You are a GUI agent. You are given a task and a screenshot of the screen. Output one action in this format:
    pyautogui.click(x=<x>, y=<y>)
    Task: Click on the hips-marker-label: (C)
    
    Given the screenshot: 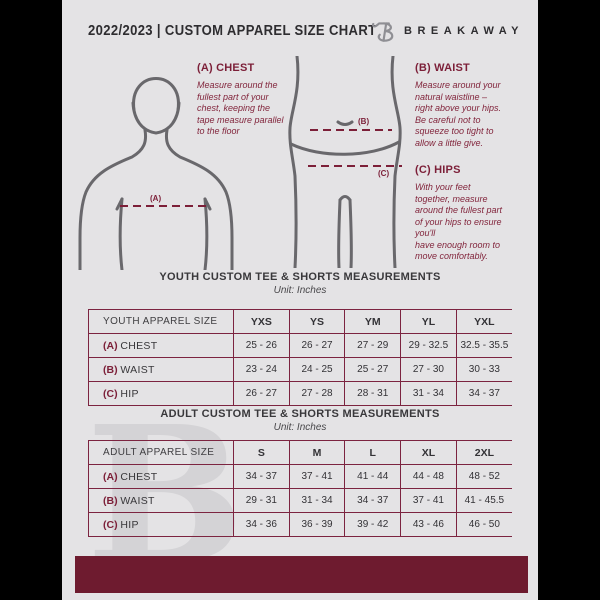 What is the action you would take?
    pyautogui.click(x=384, y=173)
    